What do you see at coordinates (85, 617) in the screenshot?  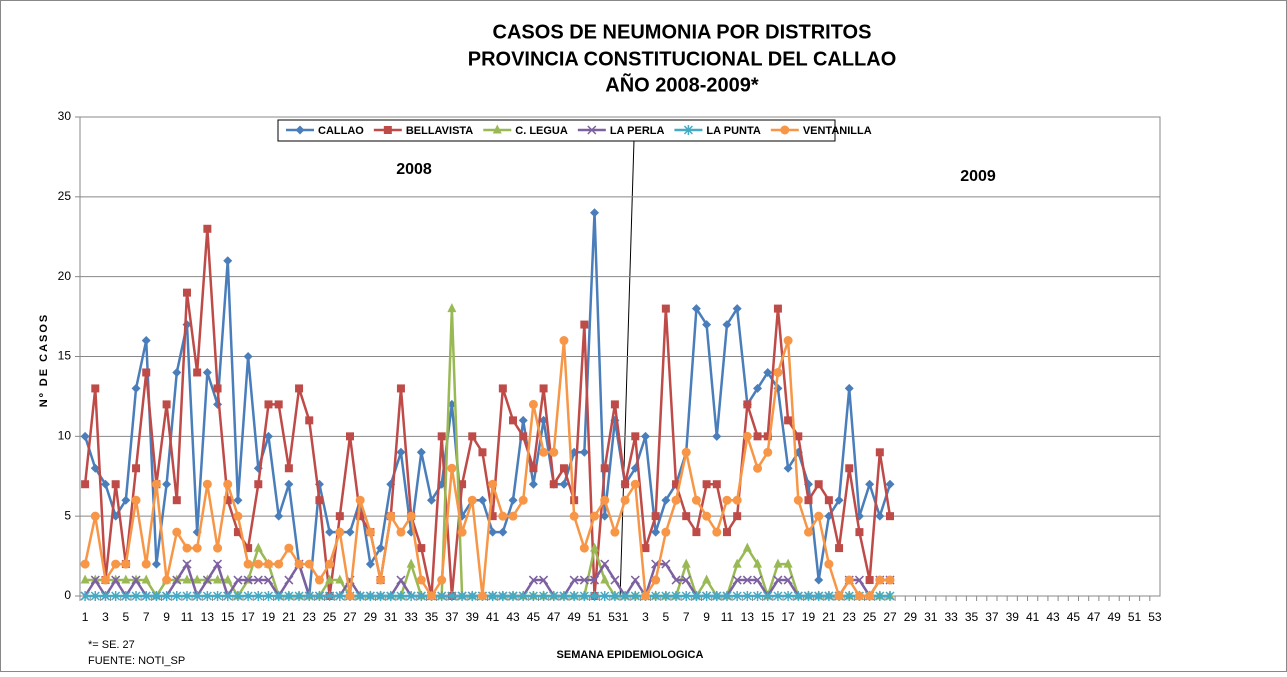 I see `x-tick-label: 1` at bounding box center [85, 617].